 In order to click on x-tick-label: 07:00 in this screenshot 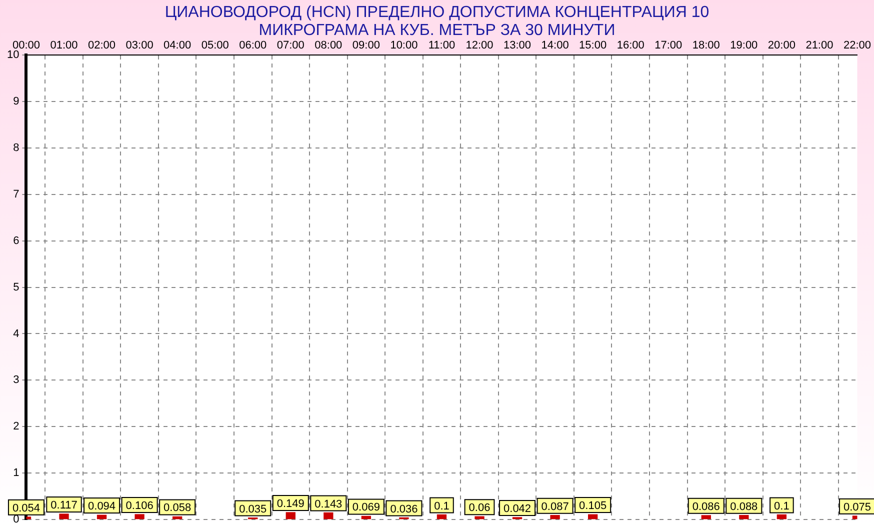, I will do `click(290, 46)`.